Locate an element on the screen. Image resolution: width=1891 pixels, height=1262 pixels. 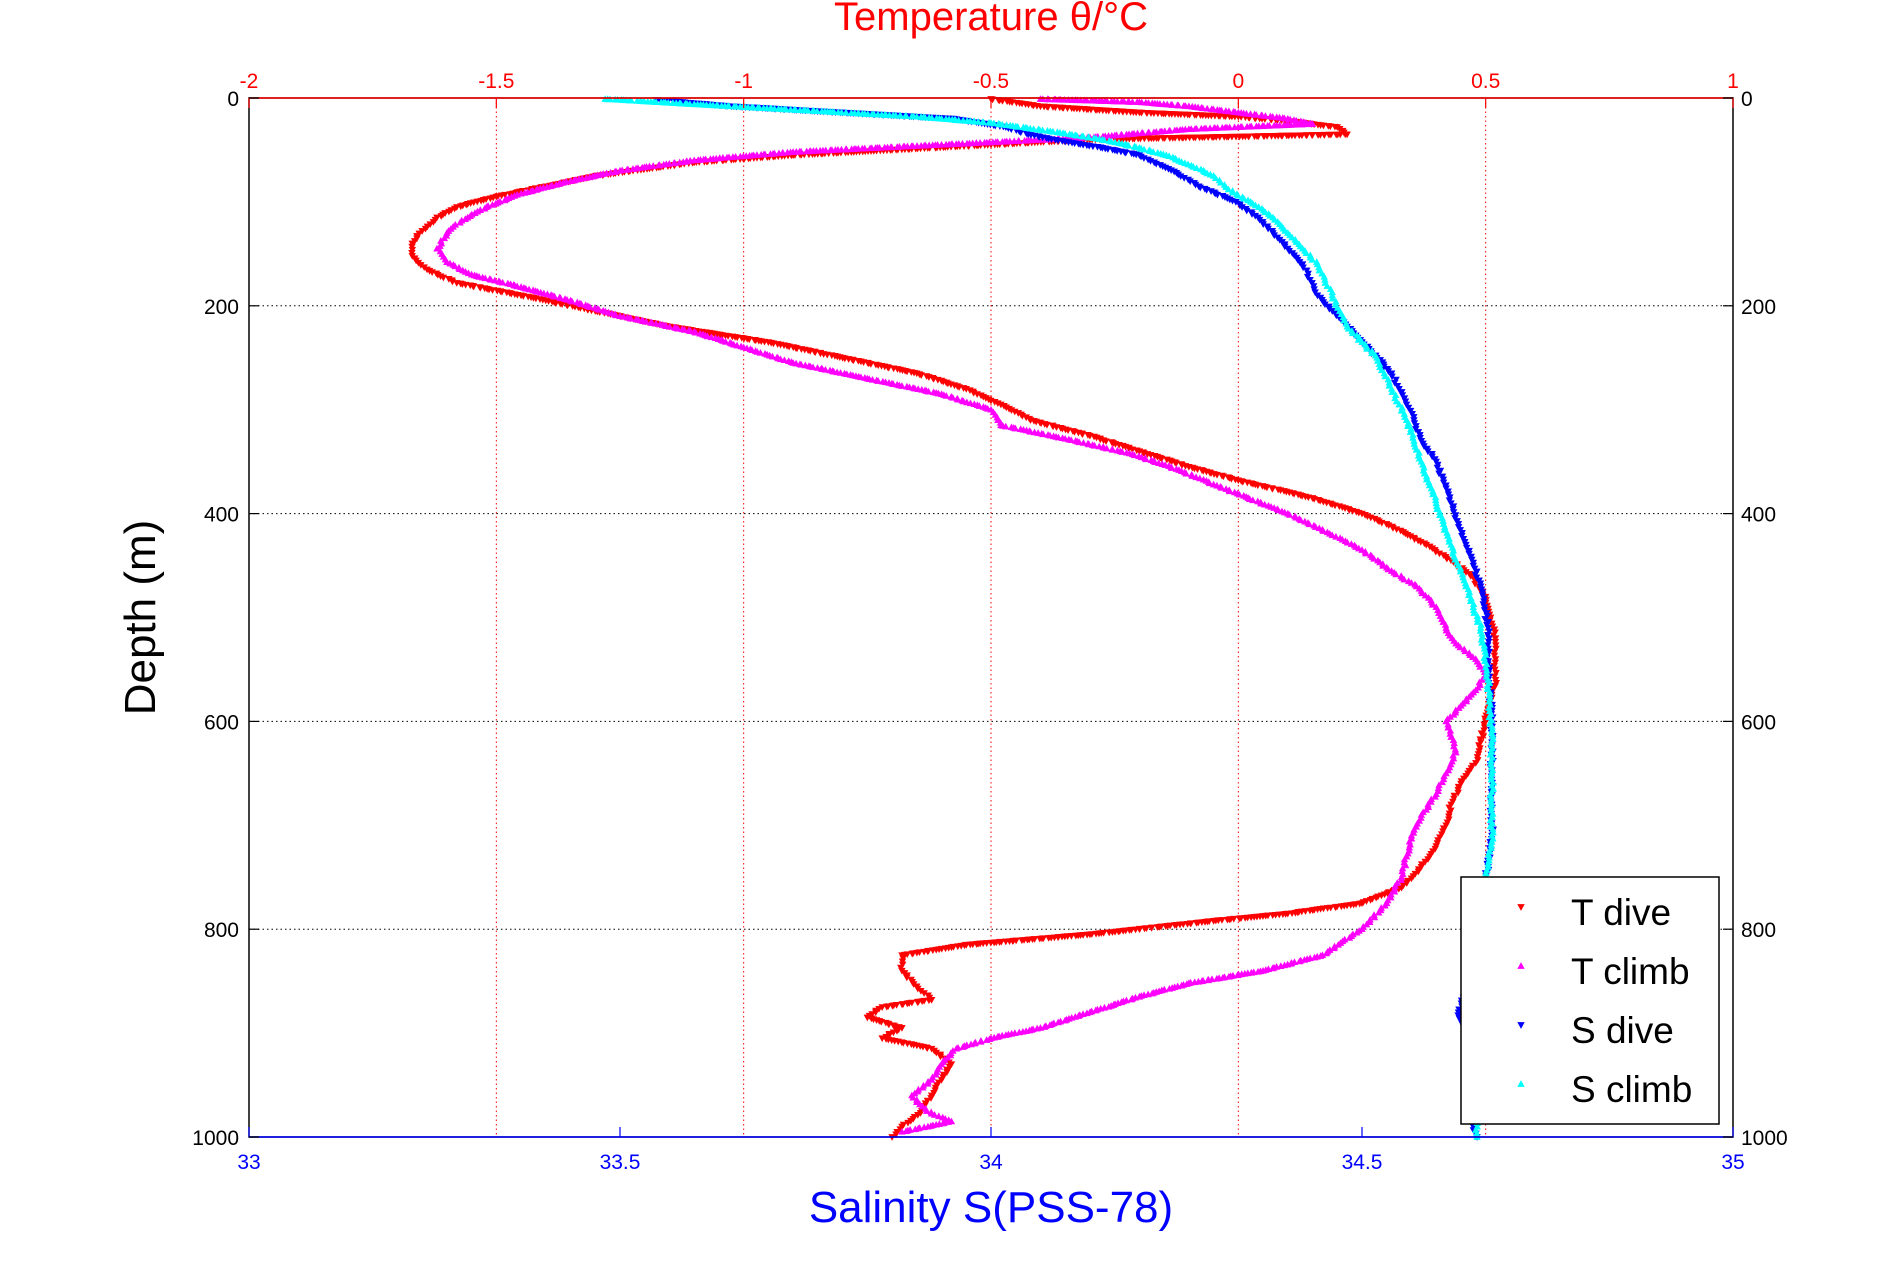
right-axis-tick-label: 1000 is located at coordinates (1764, 1138).